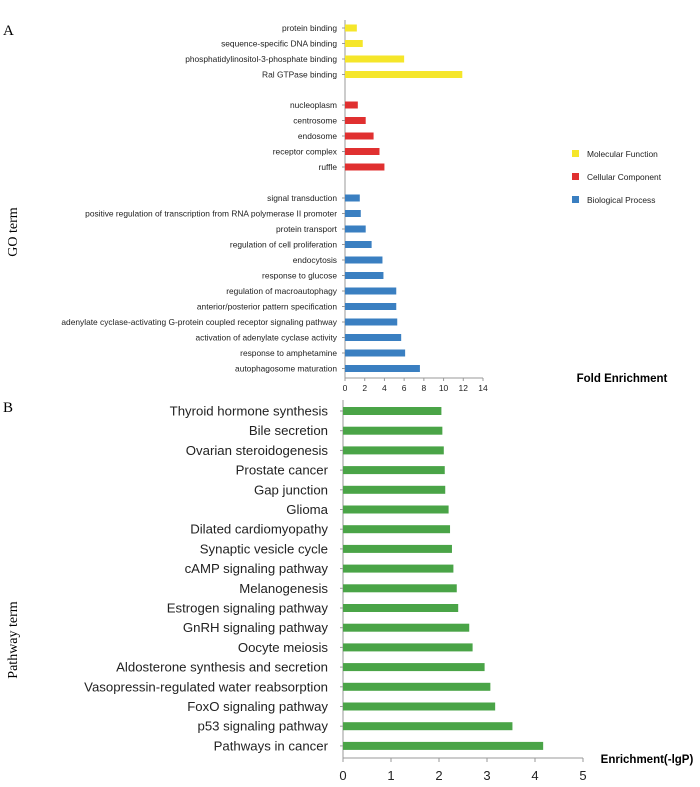 The height and width of the screenshot is (787, 700). What do you see at coordinates (438, 775) in the screenshot?
I see `panel-b-x-tick-label: 2` at bounding box center [438, 775].